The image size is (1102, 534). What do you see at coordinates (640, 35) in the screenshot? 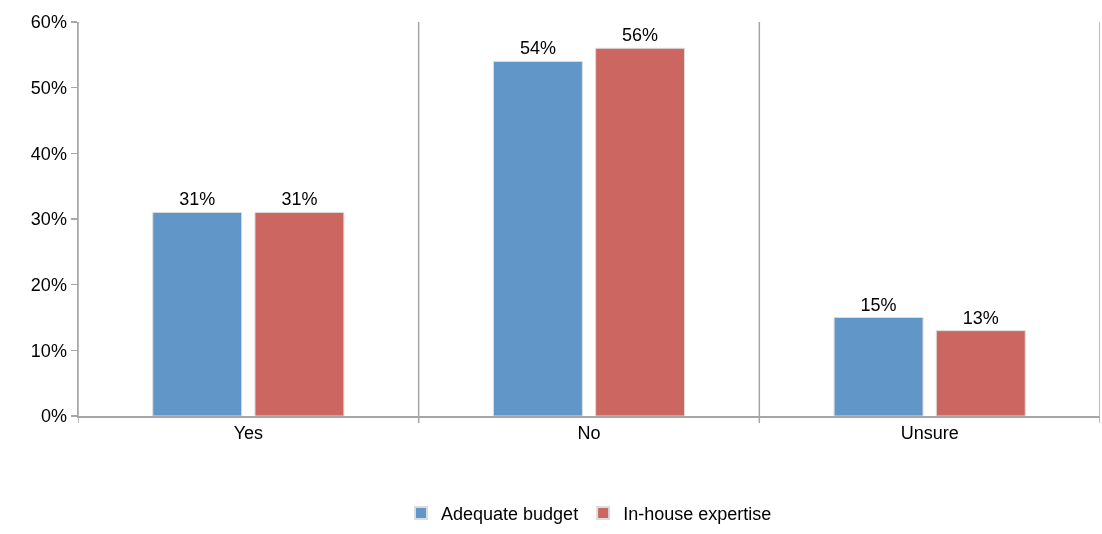
I see `data-label: 56%` at bounding box center [640, 35].